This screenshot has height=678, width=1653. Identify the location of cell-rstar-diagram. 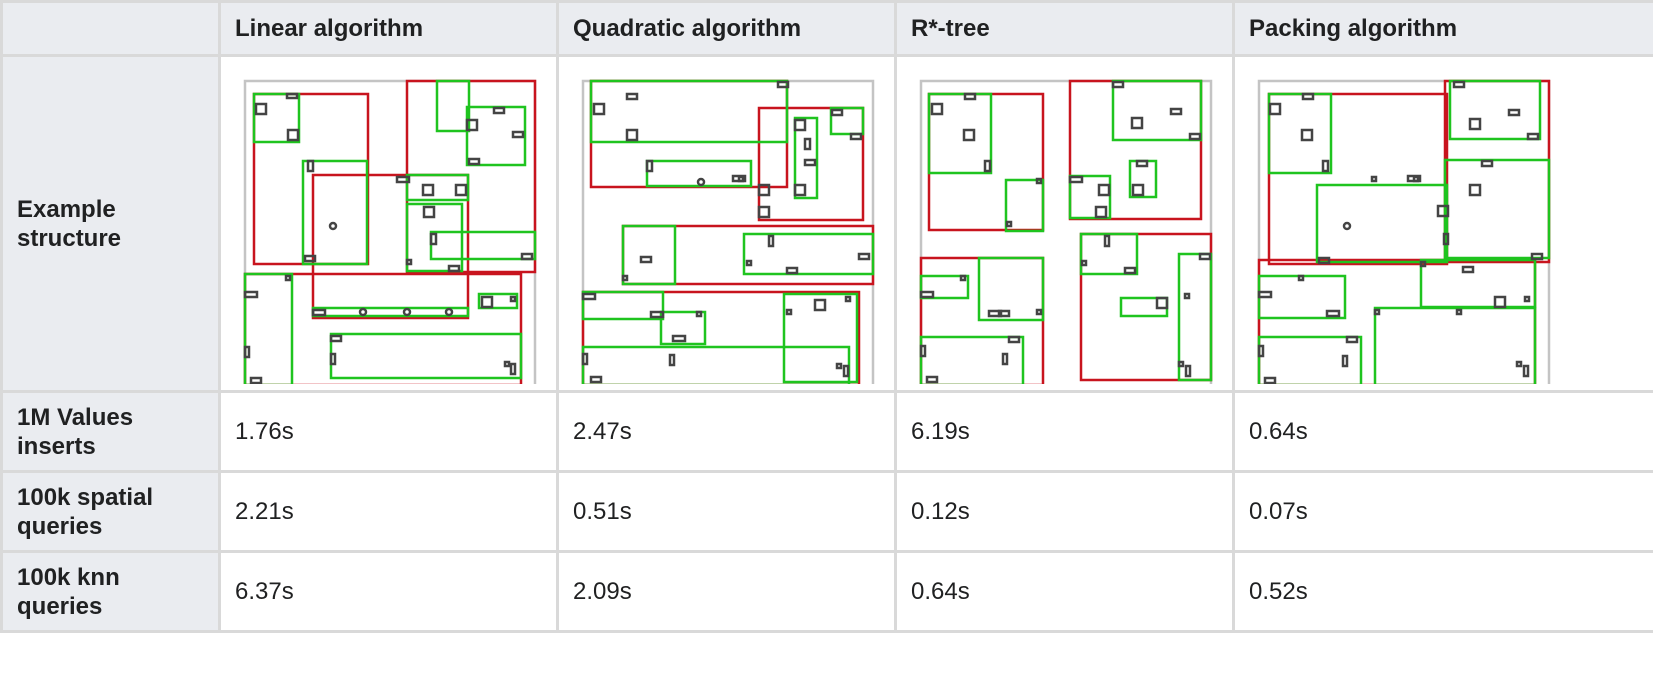
(1064, 223).